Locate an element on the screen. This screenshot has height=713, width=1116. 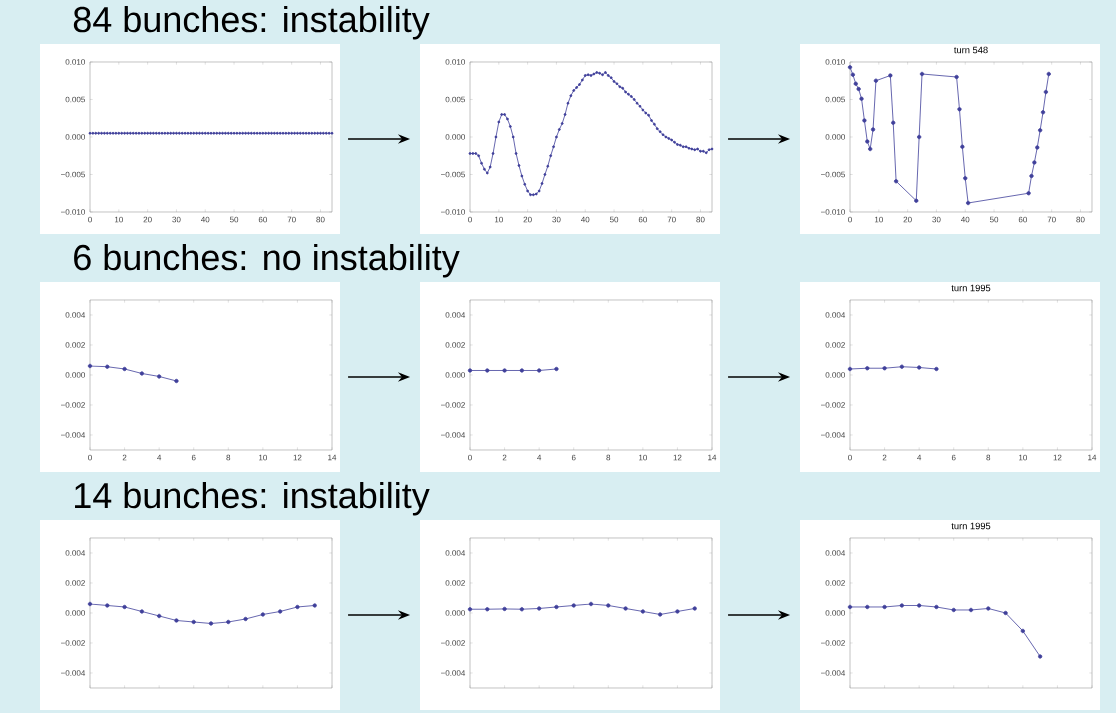
chart-title: turn 548 is located at coordinates (971, 50).